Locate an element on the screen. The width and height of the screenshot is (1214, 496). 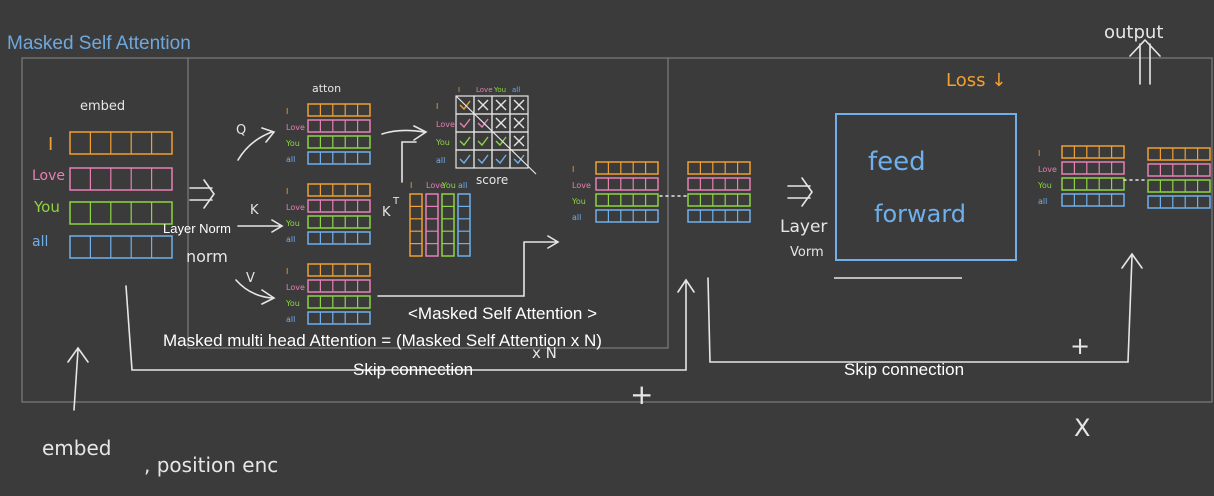
vorm-label: Vorm is located at coordinates (807, 252).